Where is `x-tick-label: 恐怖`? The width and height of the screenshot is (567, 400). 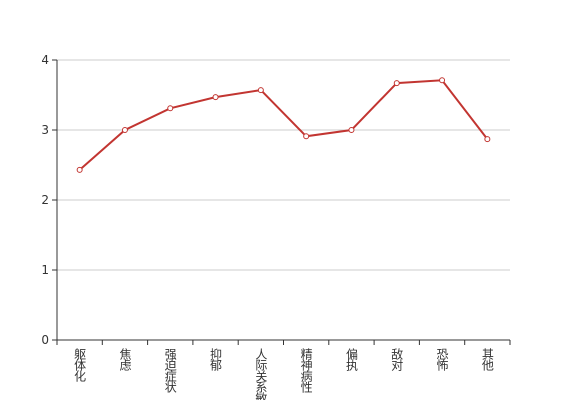 x-tick-label: 恐怖 is located at coordinates (442, 359).